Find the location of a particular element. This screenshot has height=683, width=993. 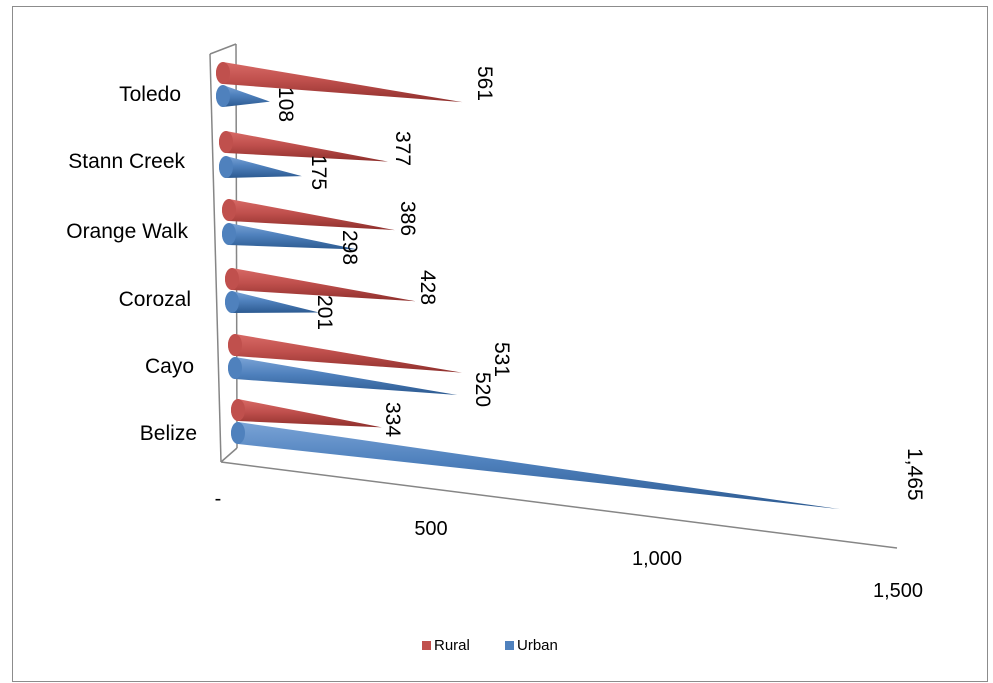

data-label-urban-cayo: 520 is located at coordinates (482, 389).